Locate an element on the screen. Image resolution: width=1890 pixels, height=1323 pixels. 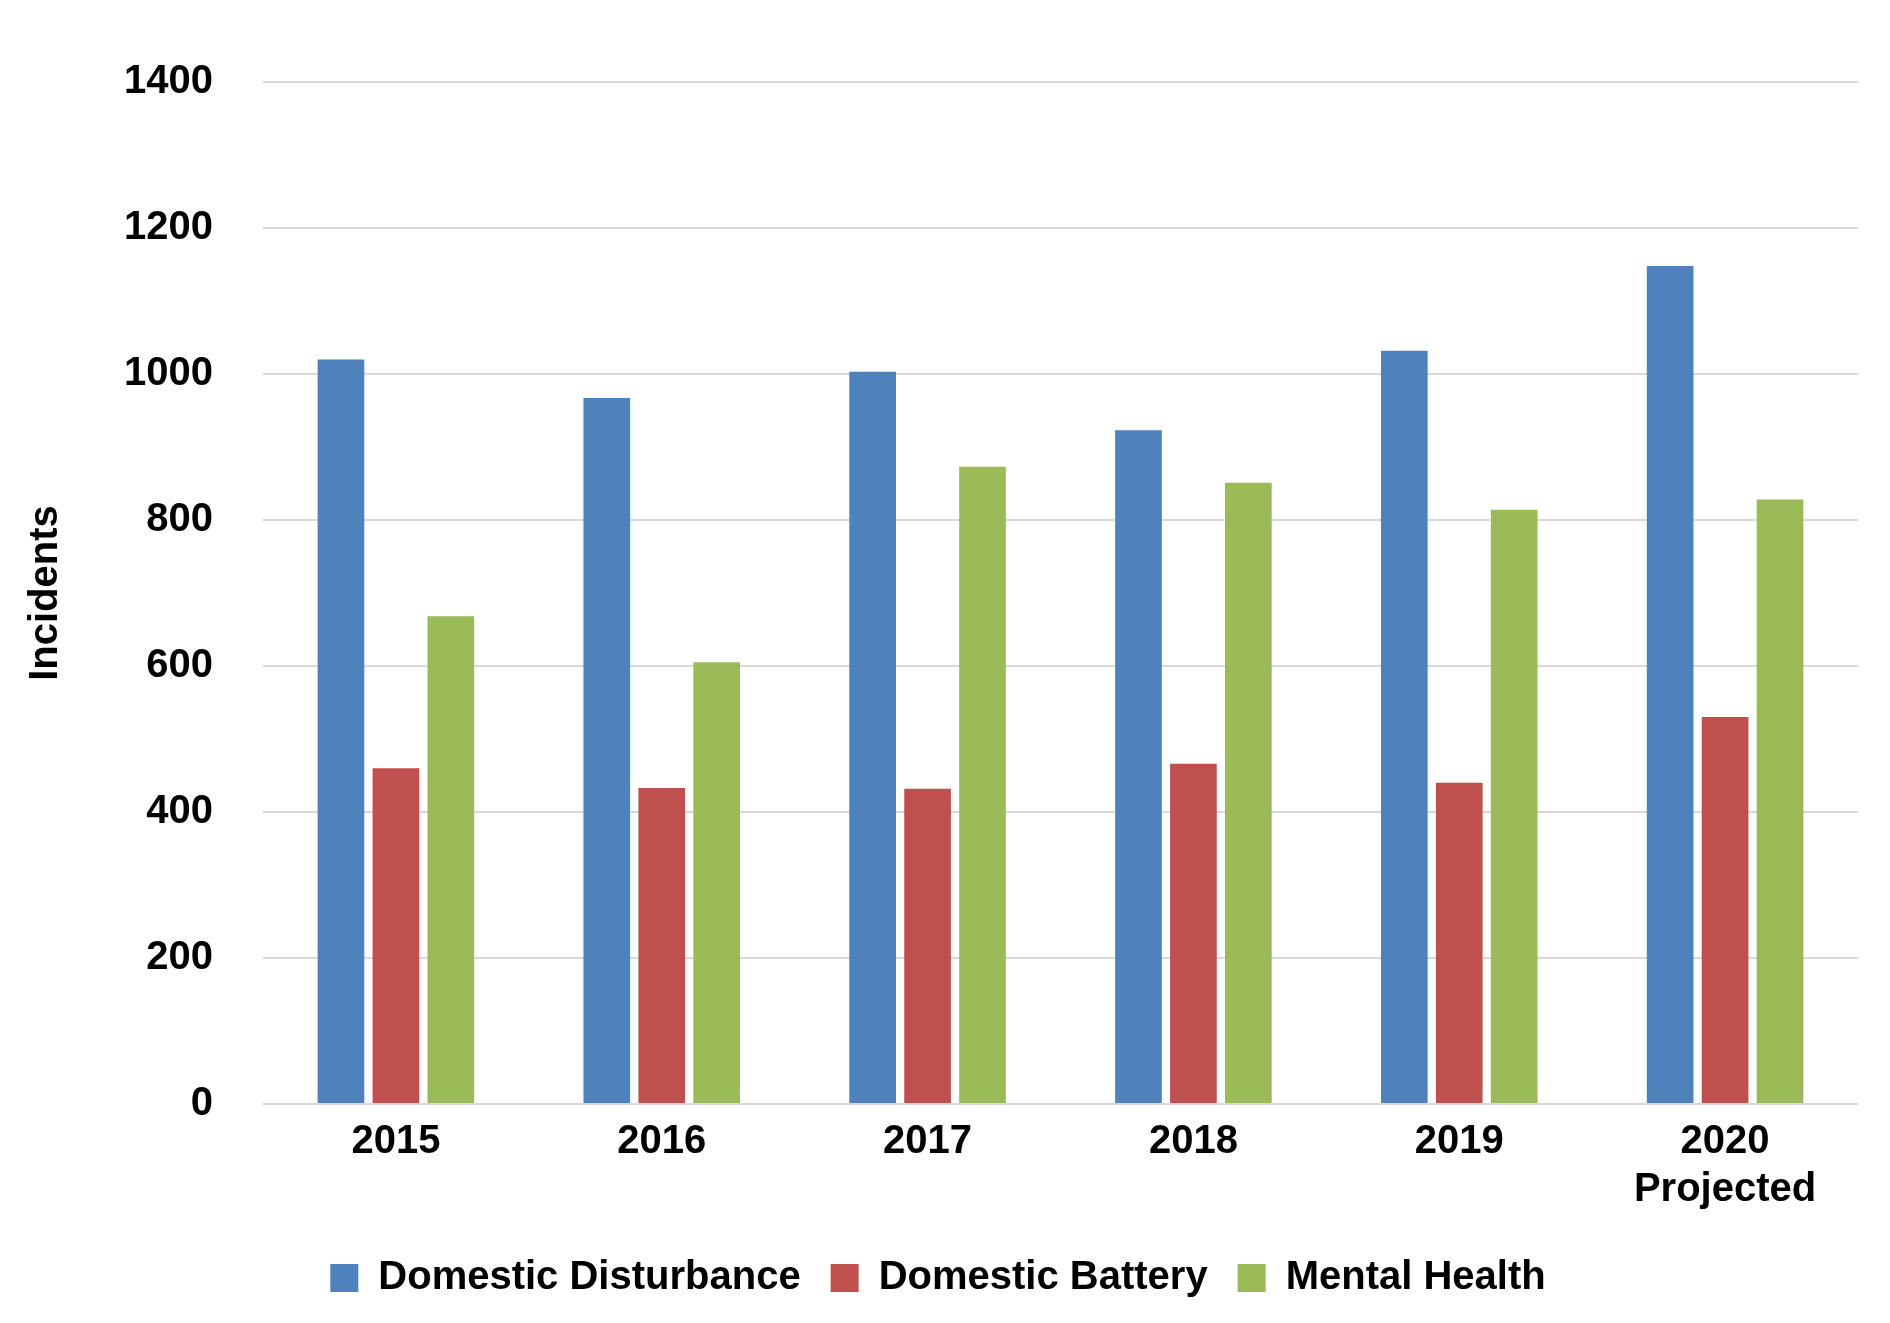
x-tick-label: 2017 is located at coordinates (928, 1139).